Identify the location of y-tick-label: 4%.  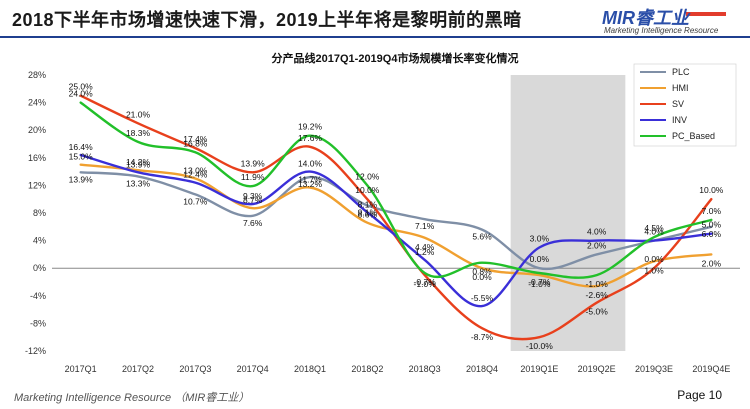
(39, 241).